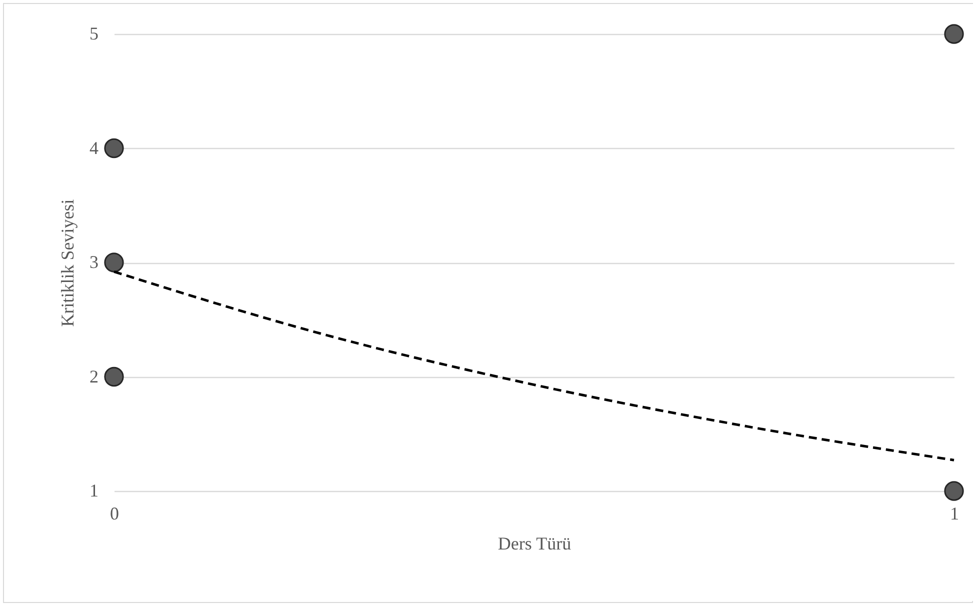 This screenshot has height=607, width=977. Describe the element at coordinates (535, 544) in the screenshot. I see `x-axis-title: Ders Türü` at that location.